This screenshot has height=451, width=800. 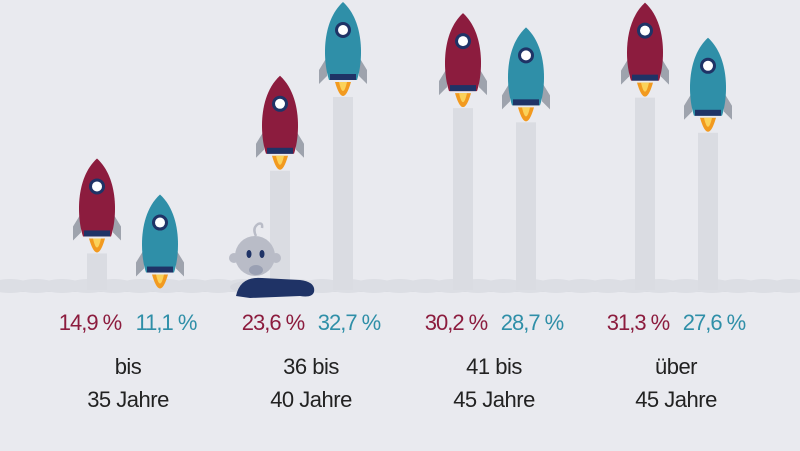 What do you see at coordinates (311, 399) in the screenshot?
I see `category-line2: 40 Jahre` at bounding box center [311, 399].